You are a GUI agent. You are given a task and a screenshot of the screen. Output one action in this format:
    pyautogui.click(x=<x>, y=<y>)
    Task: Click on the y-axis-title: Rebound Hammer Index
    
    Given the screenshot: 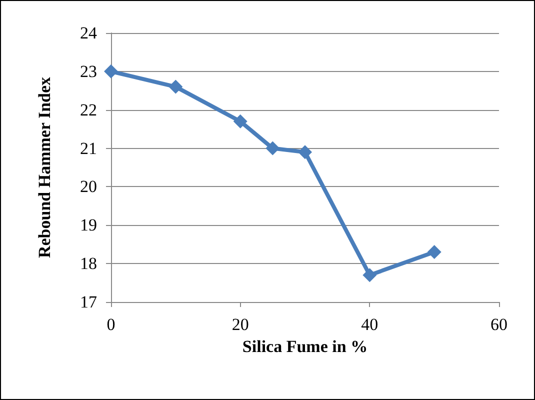 What is the action you would take?
    pyautogui.click(x=44, y=167)
    